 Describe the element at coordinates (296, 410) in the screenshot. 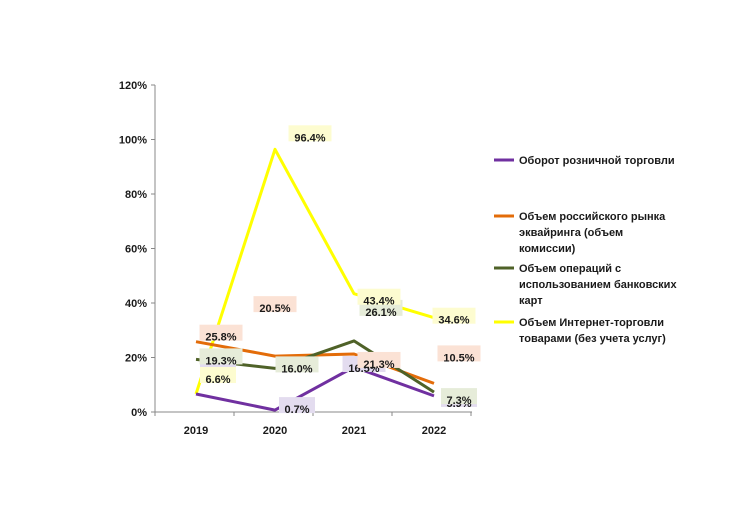

I see `data-label: 0.7%` at that location.